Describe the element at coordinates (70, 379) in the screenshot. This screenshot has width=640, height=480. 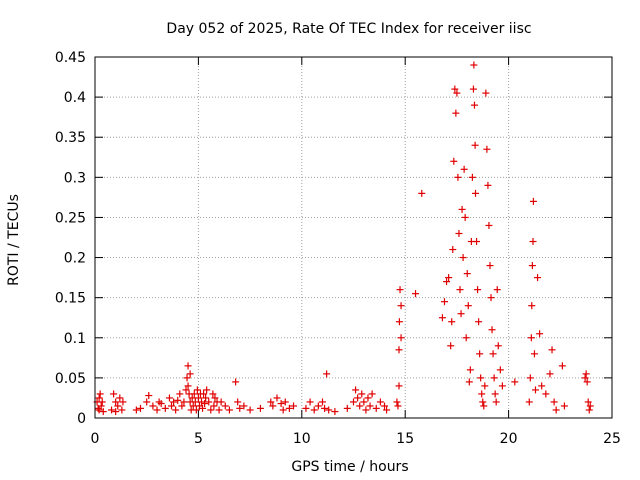
I see `y-tick-label: 0.05` at that location.